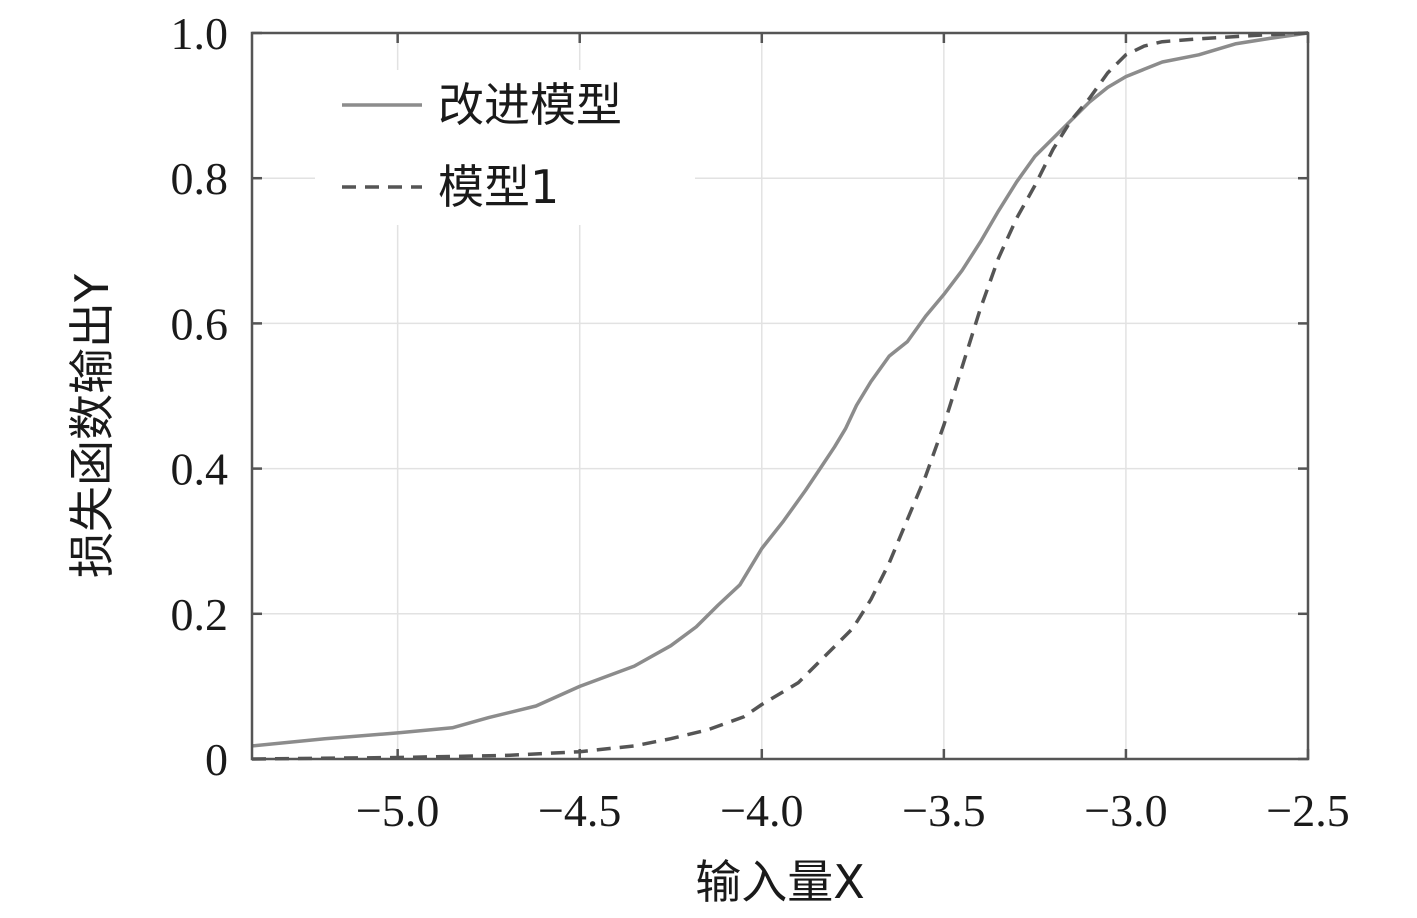 The image size is (1417, 918). What do you see at coordinates (1307, 810) in the screenshot?
I see `x-tick-label: −2.5` at bounding box center [1307, 810].